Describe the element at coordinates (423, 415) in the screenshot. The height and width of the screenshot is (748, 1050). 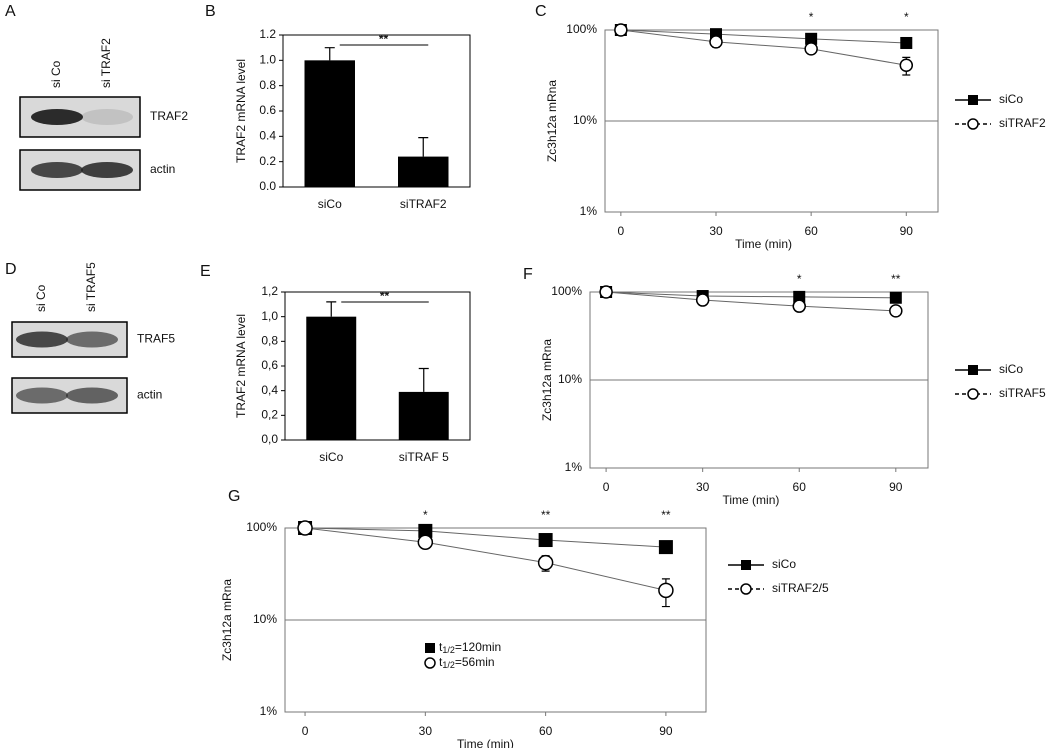
I see `bar` at that location.